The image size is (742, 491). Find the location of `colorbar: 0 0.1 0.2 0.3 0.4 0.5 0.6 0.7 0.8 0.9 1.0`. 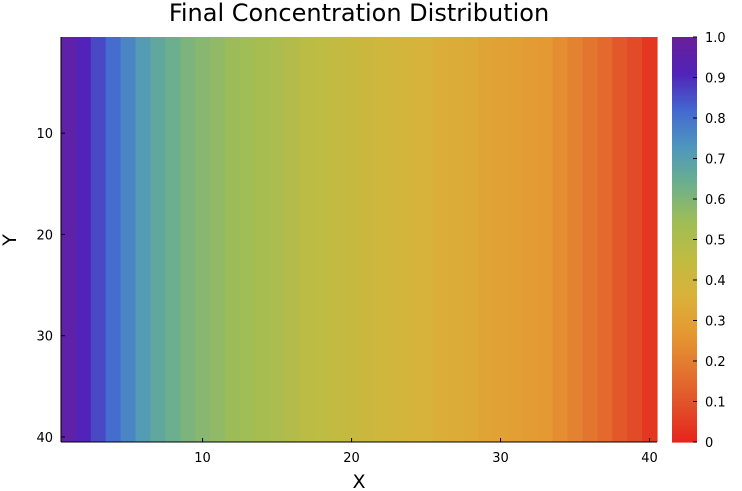

colorbar: 0 0.1 0.2 0.3 0.4 0.5 0.6 0.7 0.8 0.9 1.0 is located at coordinates (699, 241).